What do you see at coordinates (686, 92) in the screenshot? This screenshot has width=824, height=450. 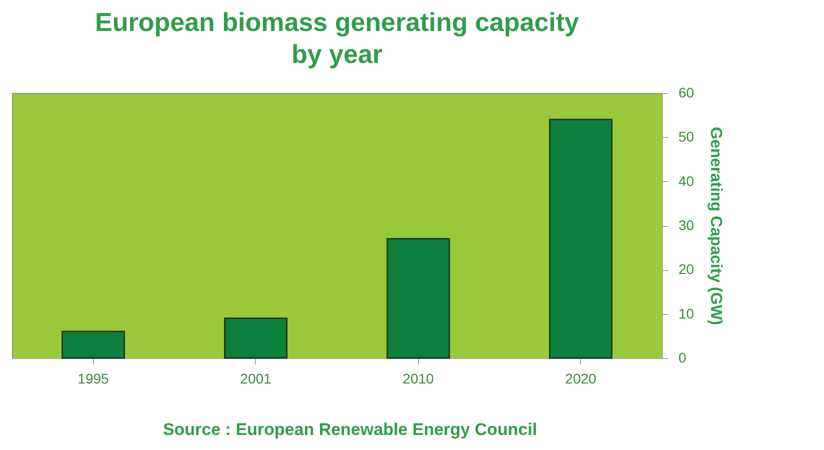 I see `y-tick-label: 60` at bounding box center [686, 92].